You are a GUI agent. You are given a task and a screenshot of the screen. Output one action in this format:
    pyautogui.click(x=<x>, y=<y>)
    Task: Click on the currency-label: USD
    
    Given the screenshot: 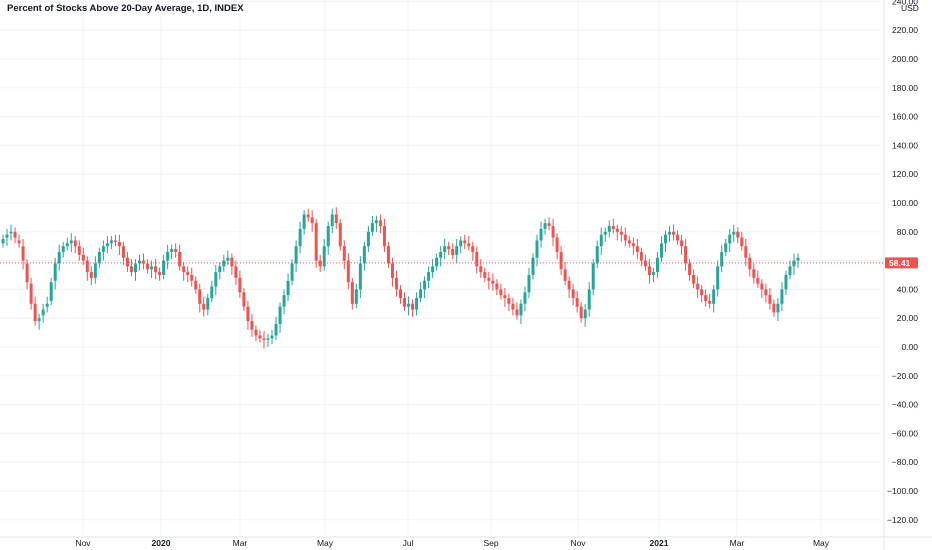 What is the action you would take?
    pyautogui.click(x=910, y=8)
    